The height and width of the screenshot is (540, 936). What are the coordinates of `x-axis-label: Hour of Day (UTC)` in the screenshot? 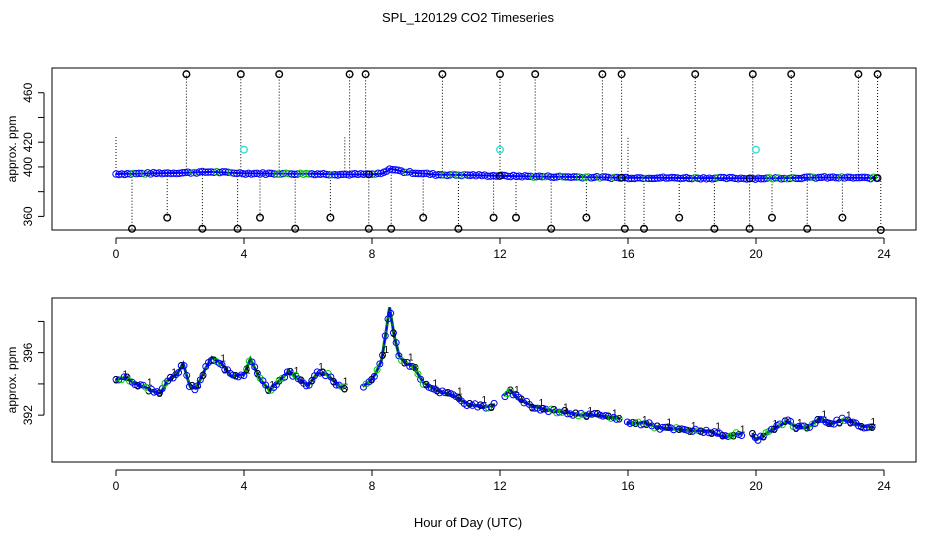 It's located at (468, 522).